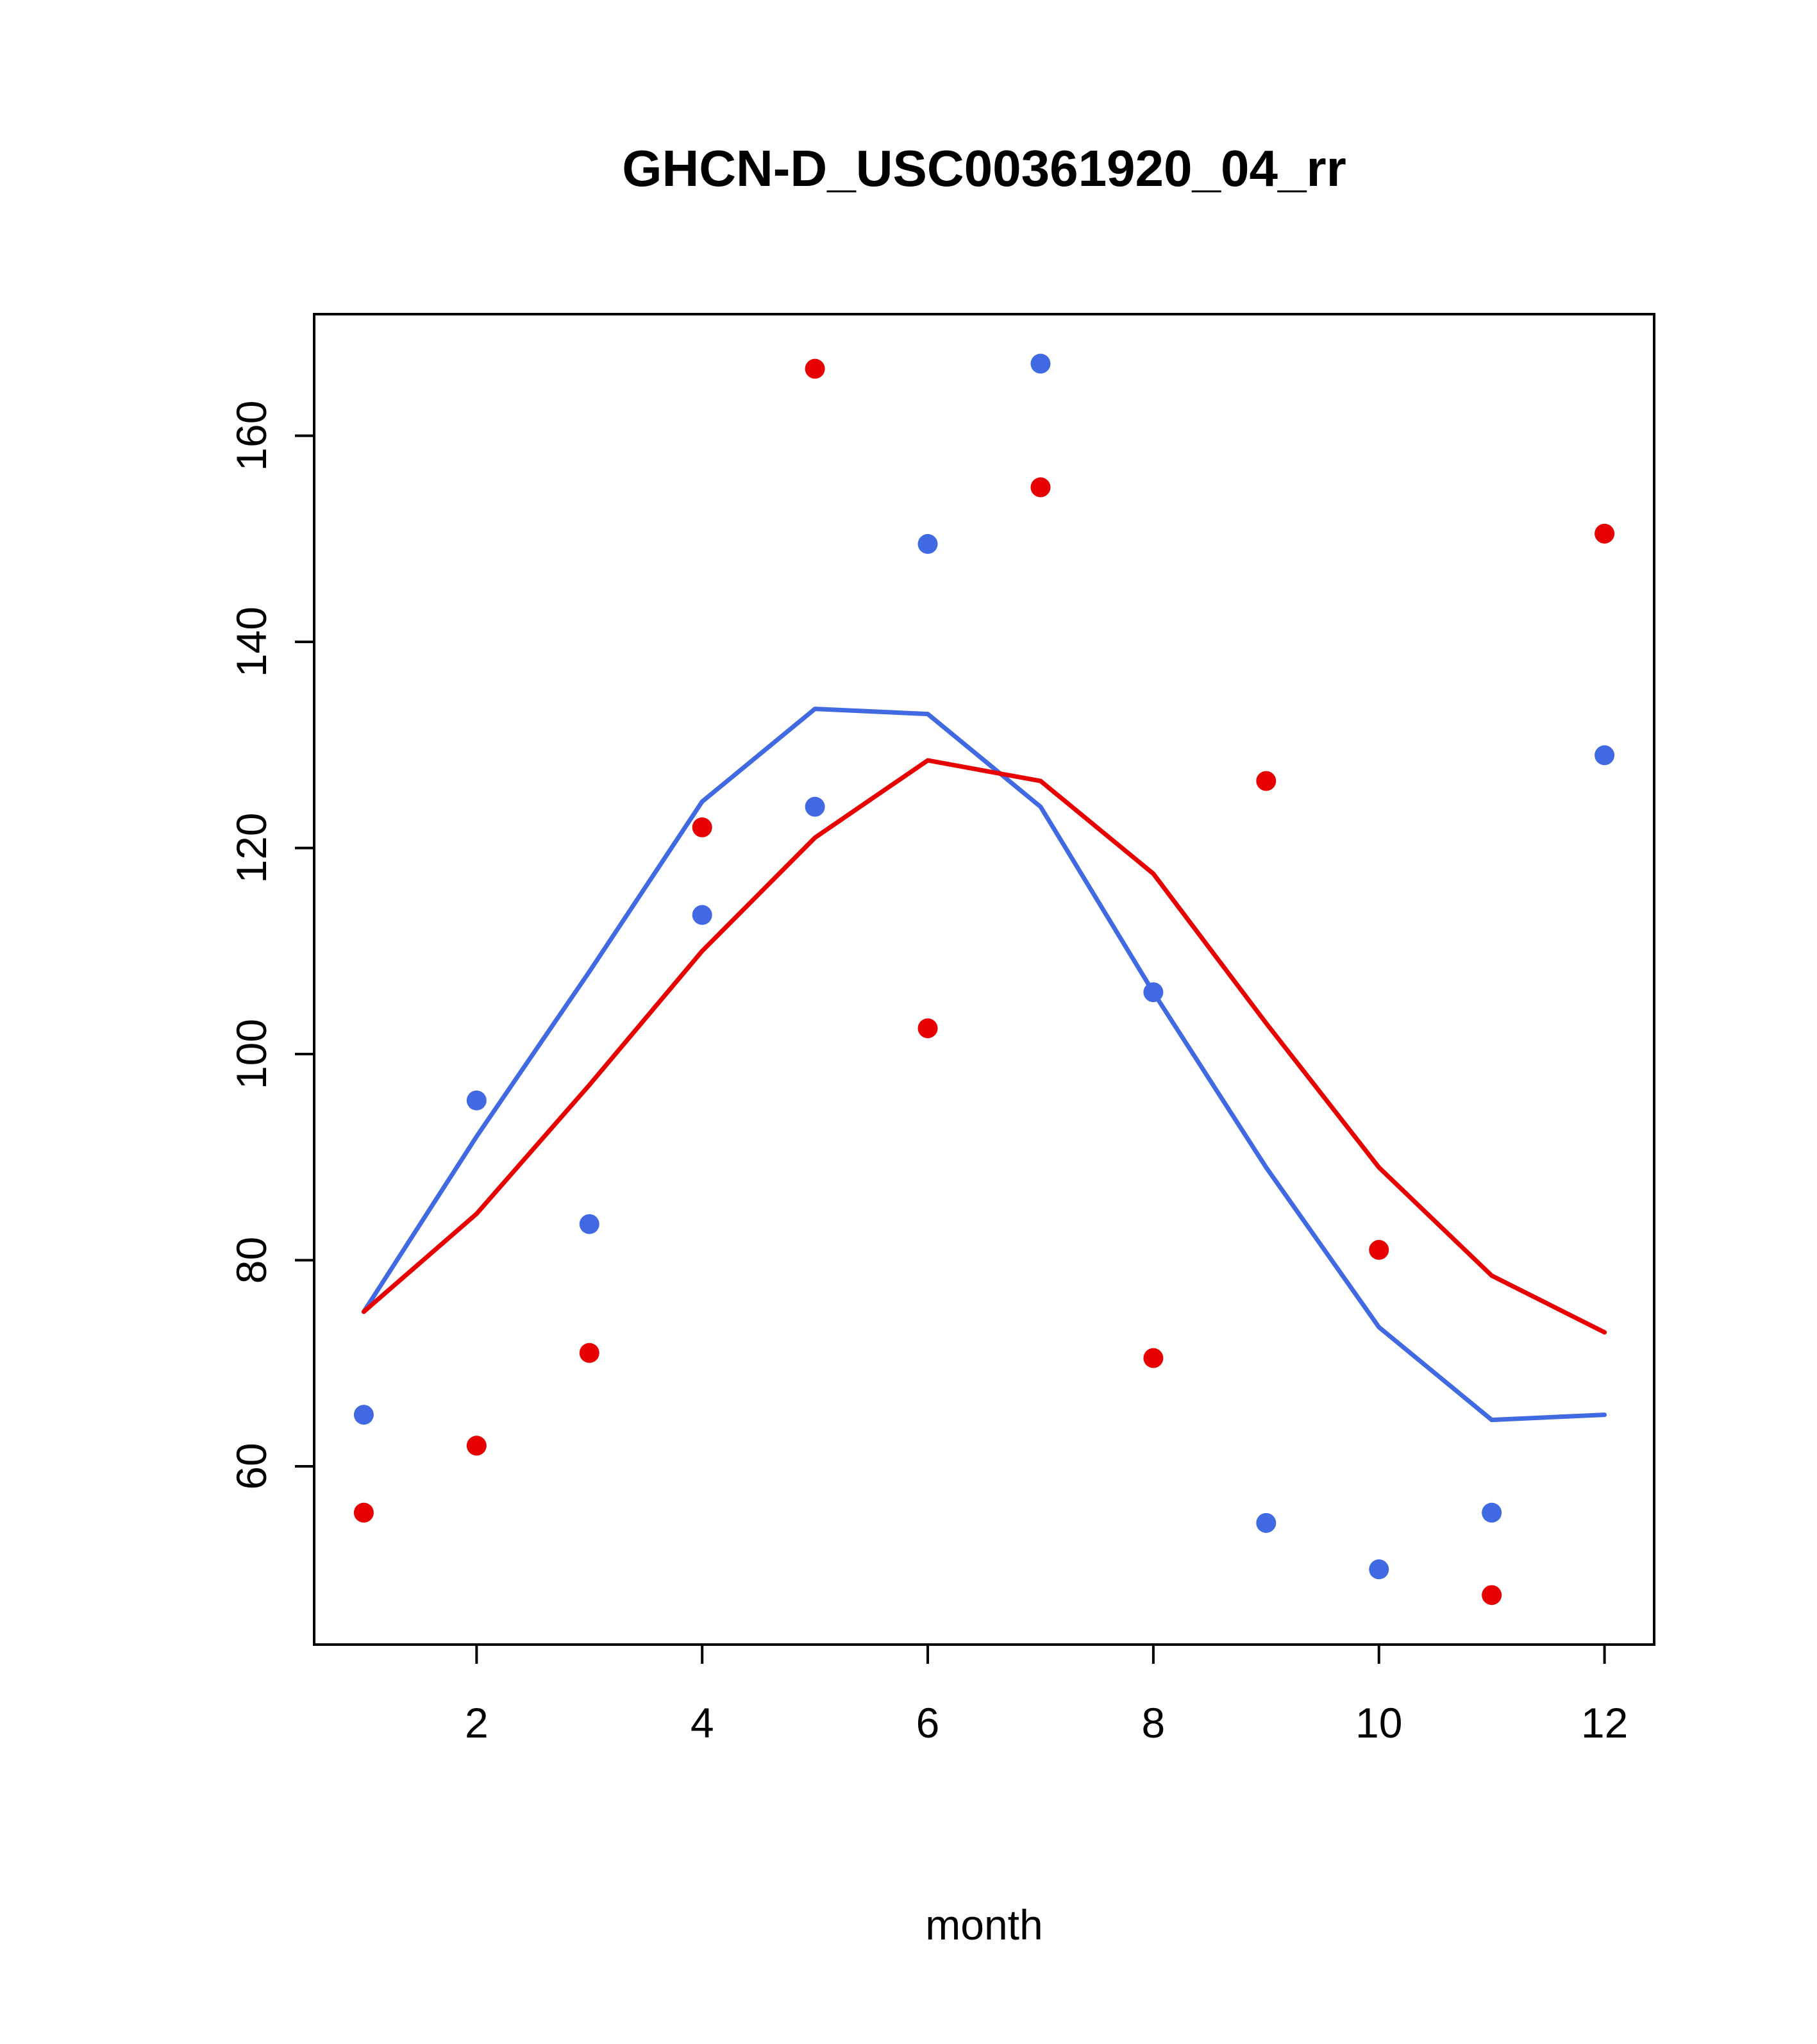  What do you see at coordinates (251, 1261) in the screenshot?
I see `y-tick-label: 80` at bounding box center [251, 1261].